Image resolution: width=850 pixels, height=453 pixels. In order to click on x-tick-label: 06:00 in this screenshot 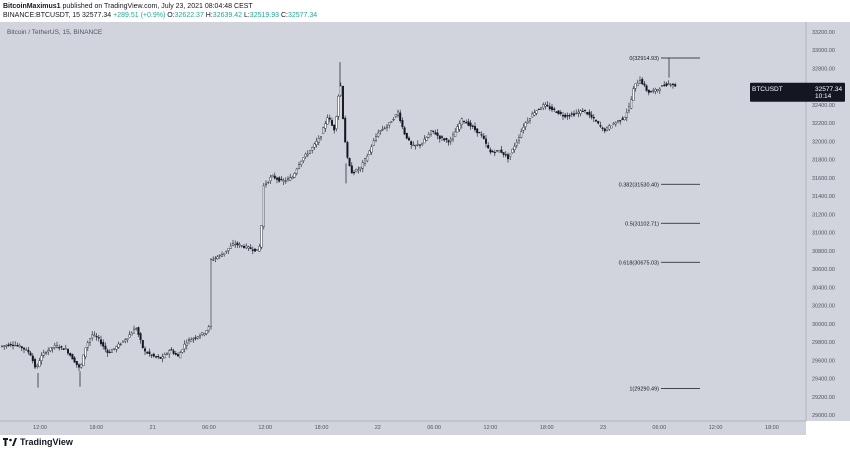, I will do `click(434, 428)`.